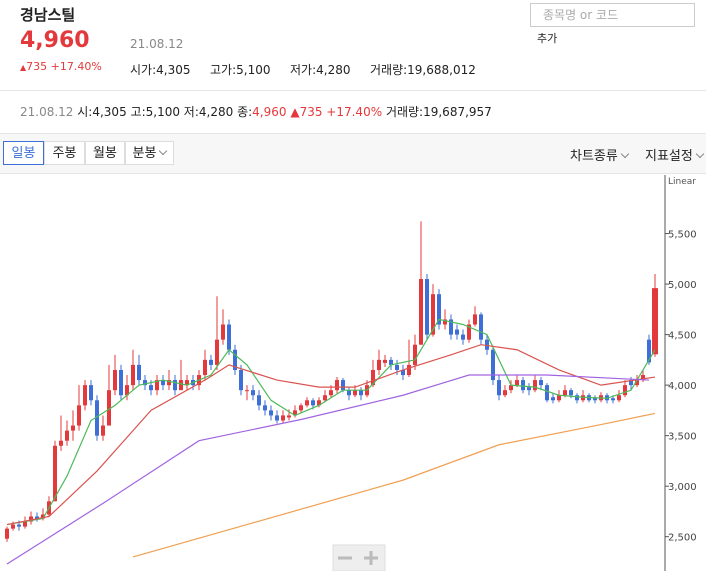 This screenshot has height=571, width=706. I want to click on tab: 월봉, so click(105, 153).